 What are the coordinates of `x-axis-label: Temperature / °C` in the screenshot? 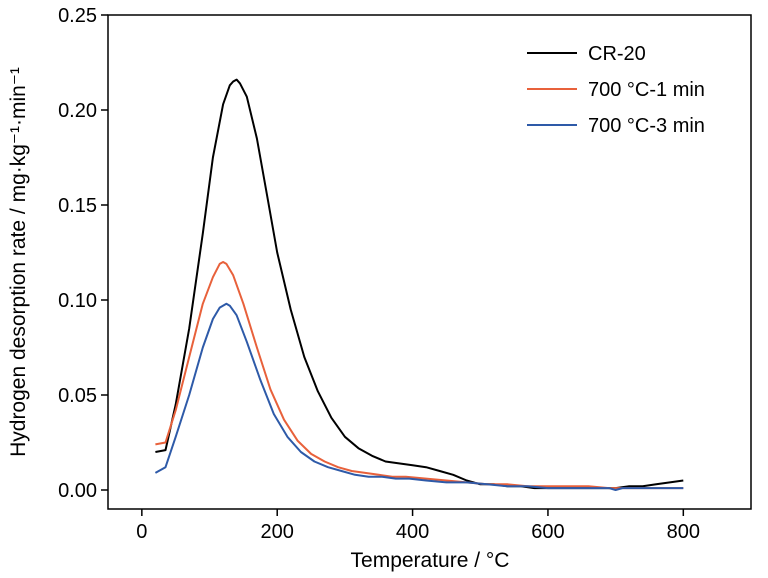 It's located at (430, 560).